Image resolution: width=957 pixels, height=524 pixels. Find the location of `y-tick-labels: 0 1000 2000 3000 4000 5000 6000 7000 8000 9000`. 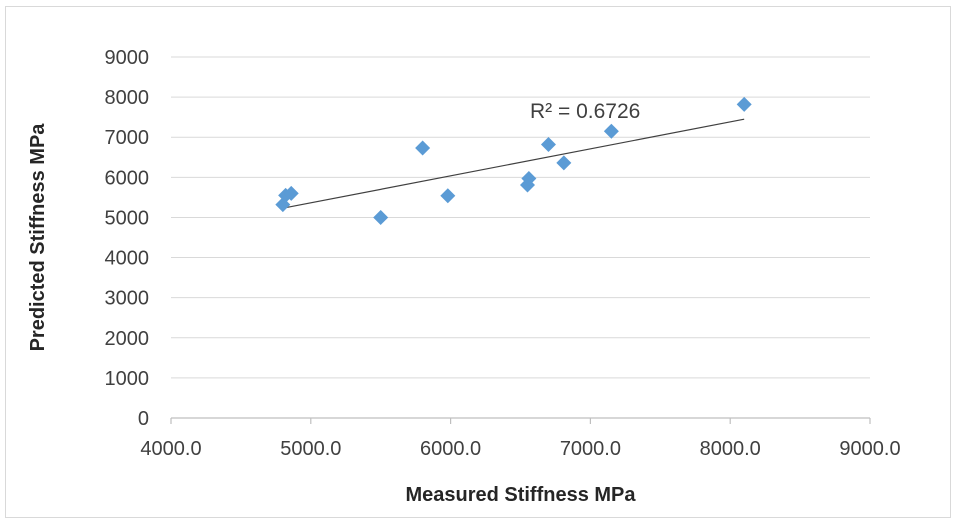

y-tick-labels: 0 1000 2000 3000 4000 5000 6000 7000 8000 9000 is located at coordinates (127, 238).